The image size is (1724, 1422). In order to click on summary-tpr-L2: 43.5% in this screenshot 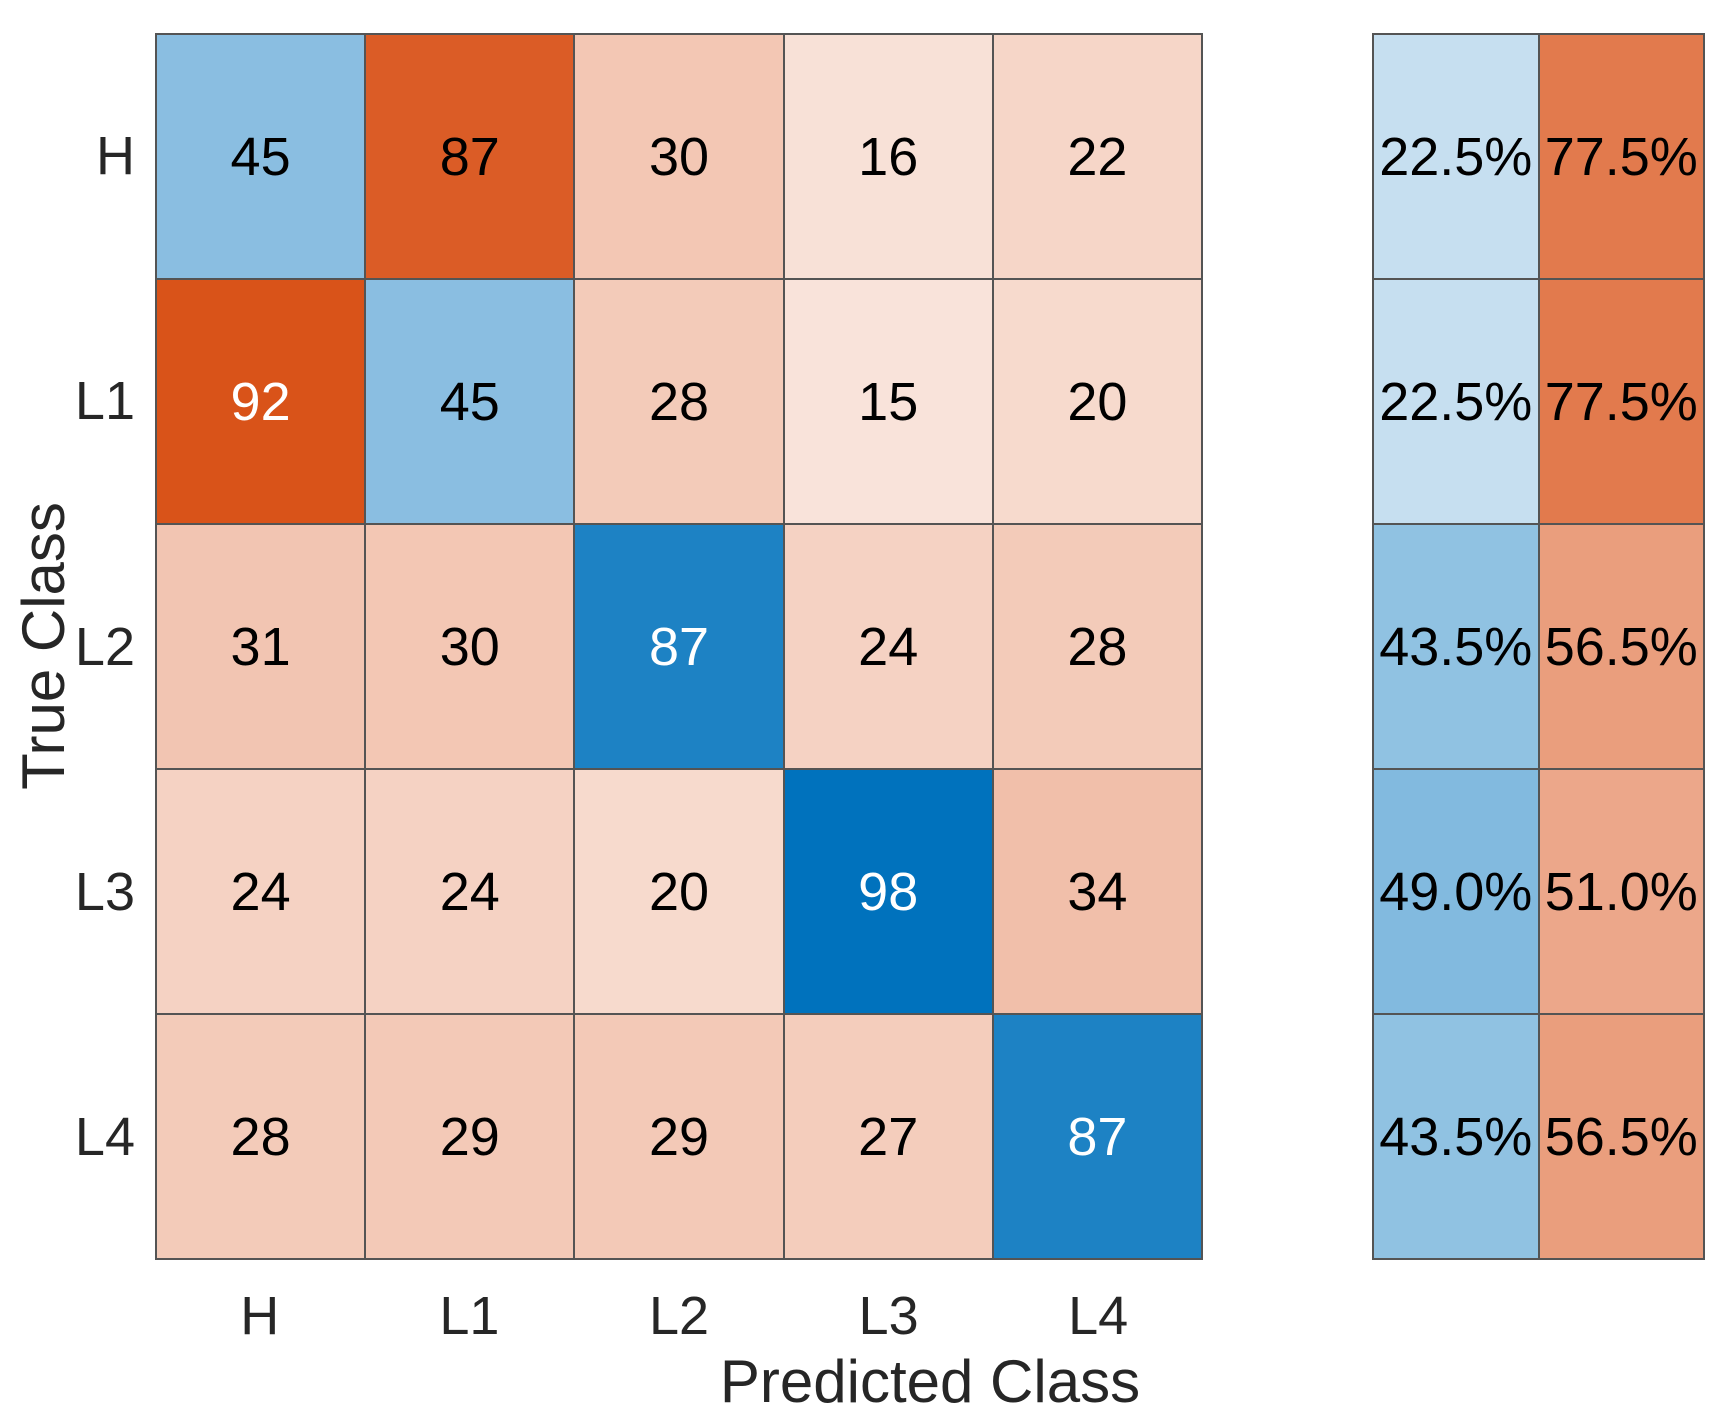, I will do `click(1456, 646)`.